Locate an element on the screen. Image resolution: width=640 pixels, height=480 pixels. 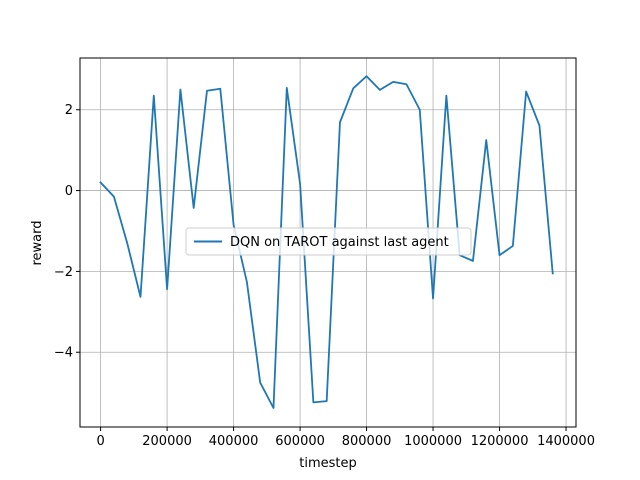
x-tick-label: 600000 is located at coordinates (300, 441).